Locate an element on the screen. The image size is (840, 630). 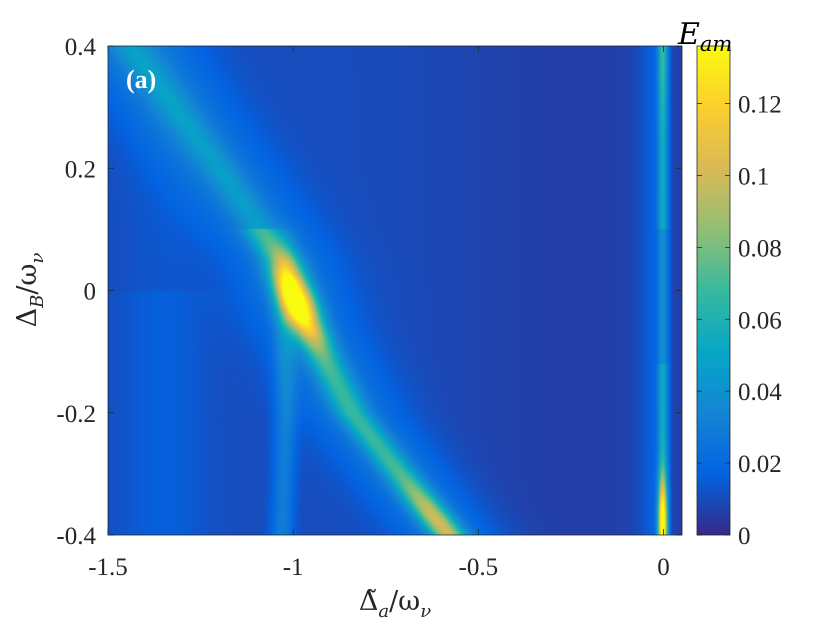
x-axis-title-sub-a: a is located at coordinates (383, 611).